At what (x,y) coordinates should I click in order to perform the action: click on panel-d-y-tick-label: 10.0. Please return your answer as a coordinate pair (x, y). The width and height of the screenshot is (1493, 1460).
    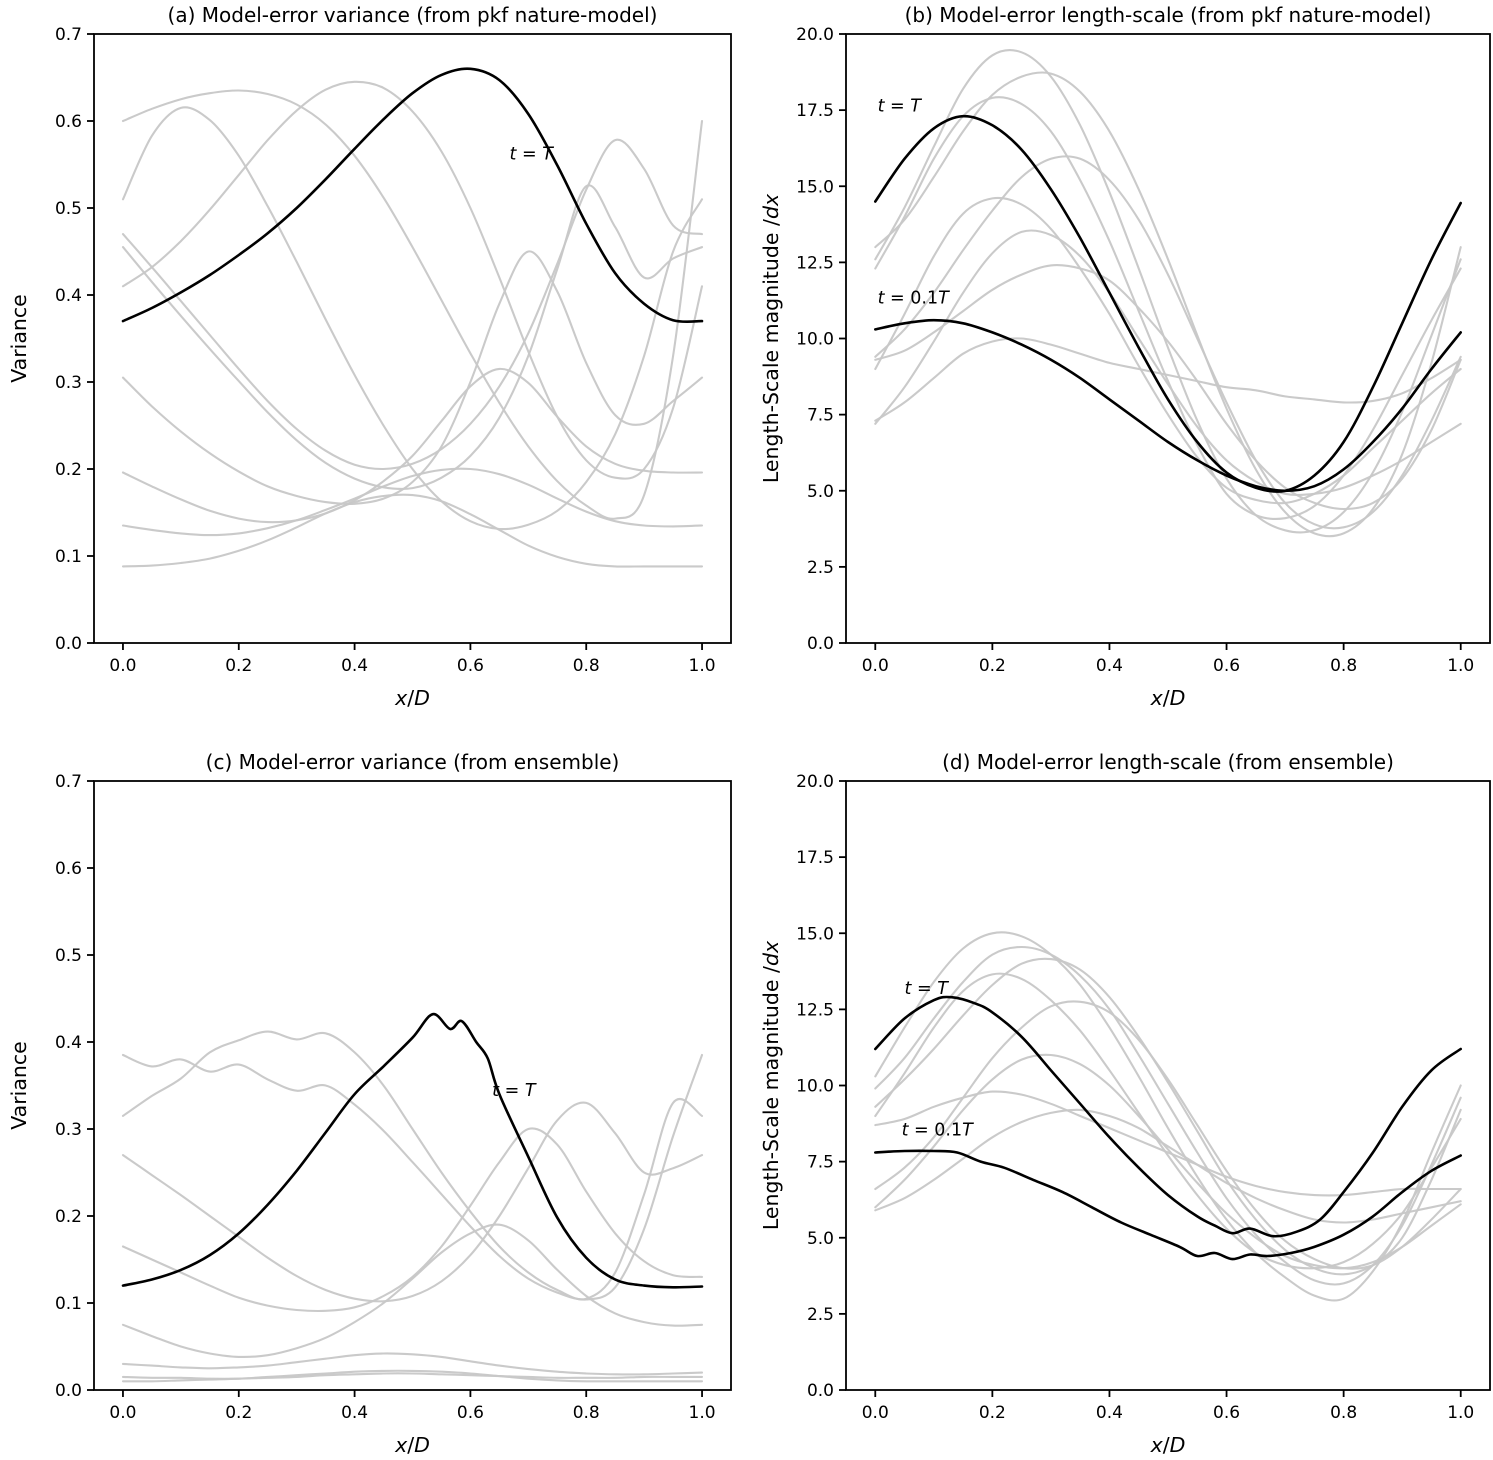
    Looking at the image, I should click on (815, 1087).